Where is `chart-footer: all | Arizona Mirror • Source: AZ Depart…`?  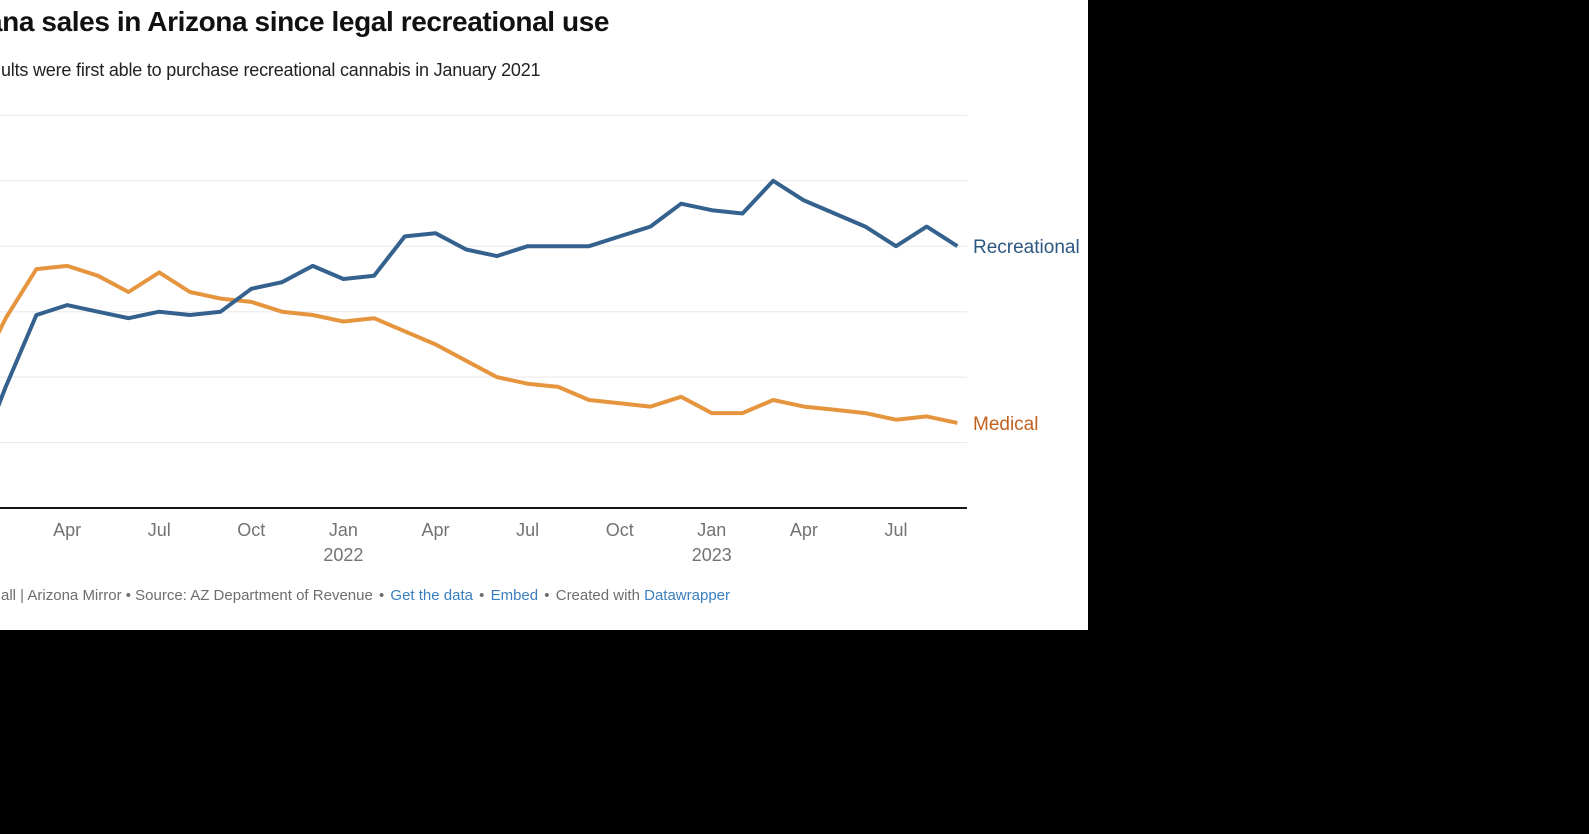 chart-footer: all | Arizona Mirror • Source: AZ Depart… is located at coordinates (365, 595).